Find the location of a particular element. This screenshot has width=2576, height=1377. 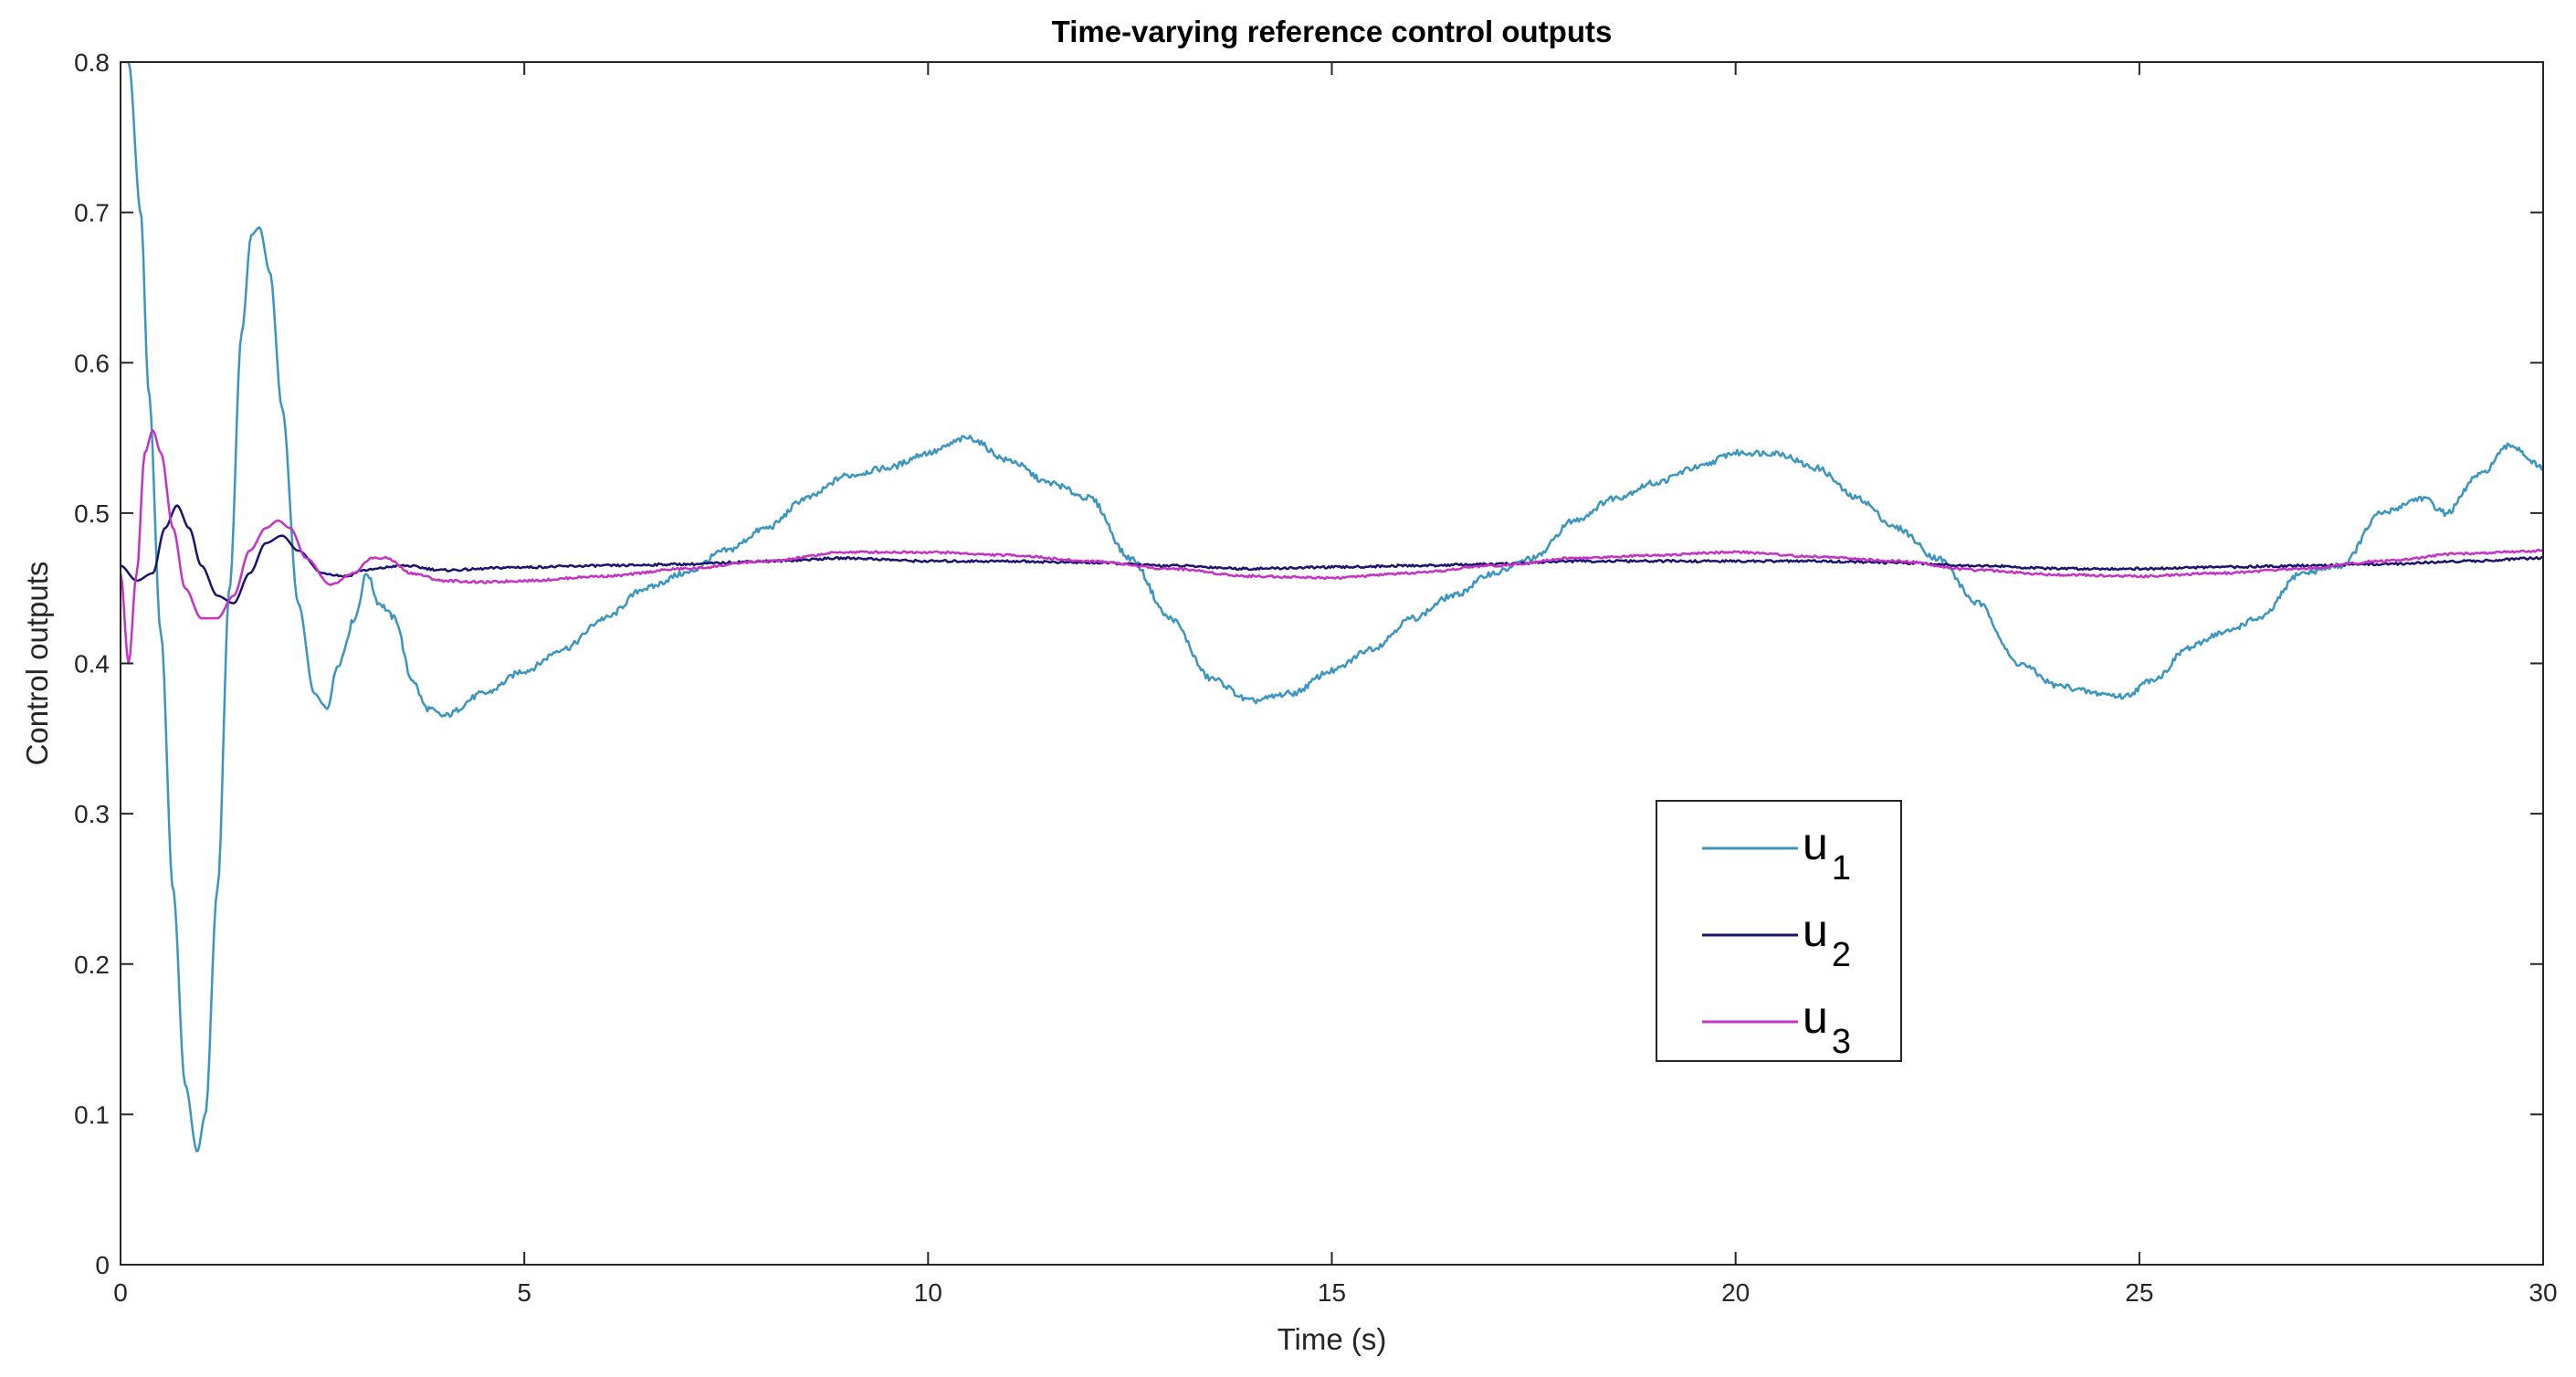

legend-label-subscript: 1 is located at coordinates (1841, 868).